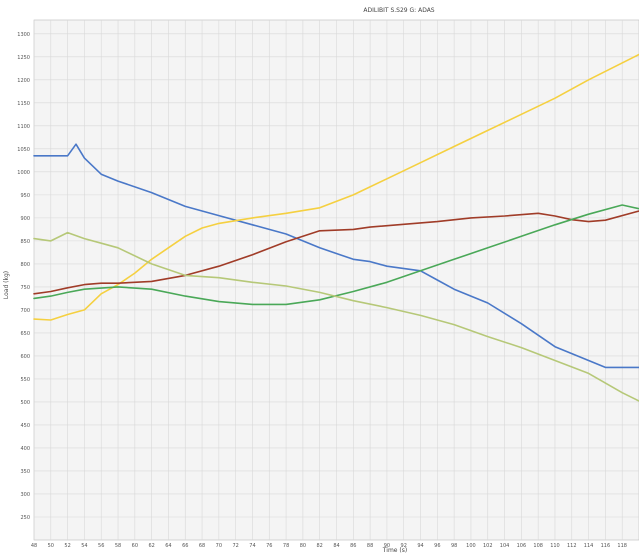 Image resolution: width=639 pixels, height=558 pixels. Describe the element at coordinates (320, 546) in the screenshot. I see `x-tick-label: 82` at that location.